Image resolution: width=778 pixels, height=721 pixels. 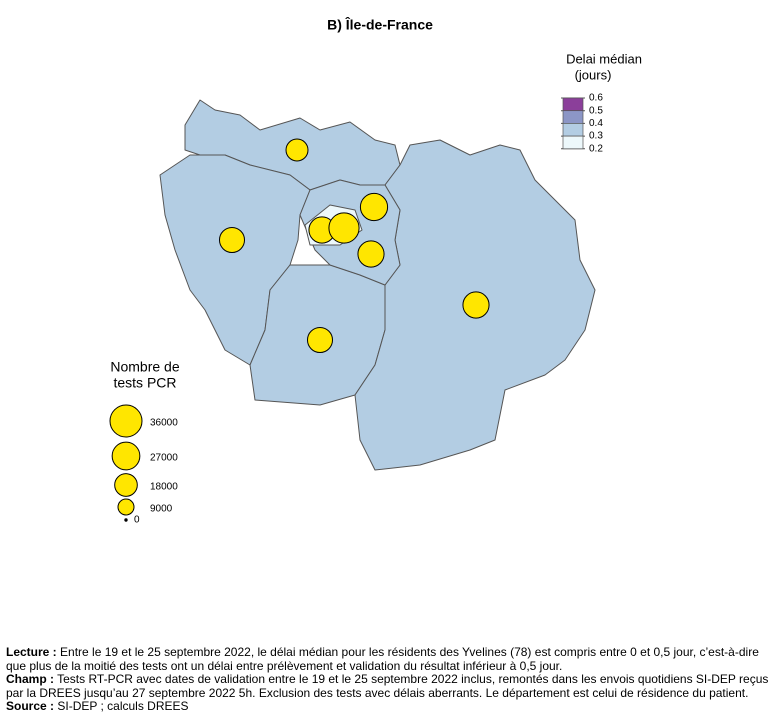 What do you see at coordinates (604, 58) in the screenshot?
I see `legend-title: Delai médian` at bounding box center [604, 58].